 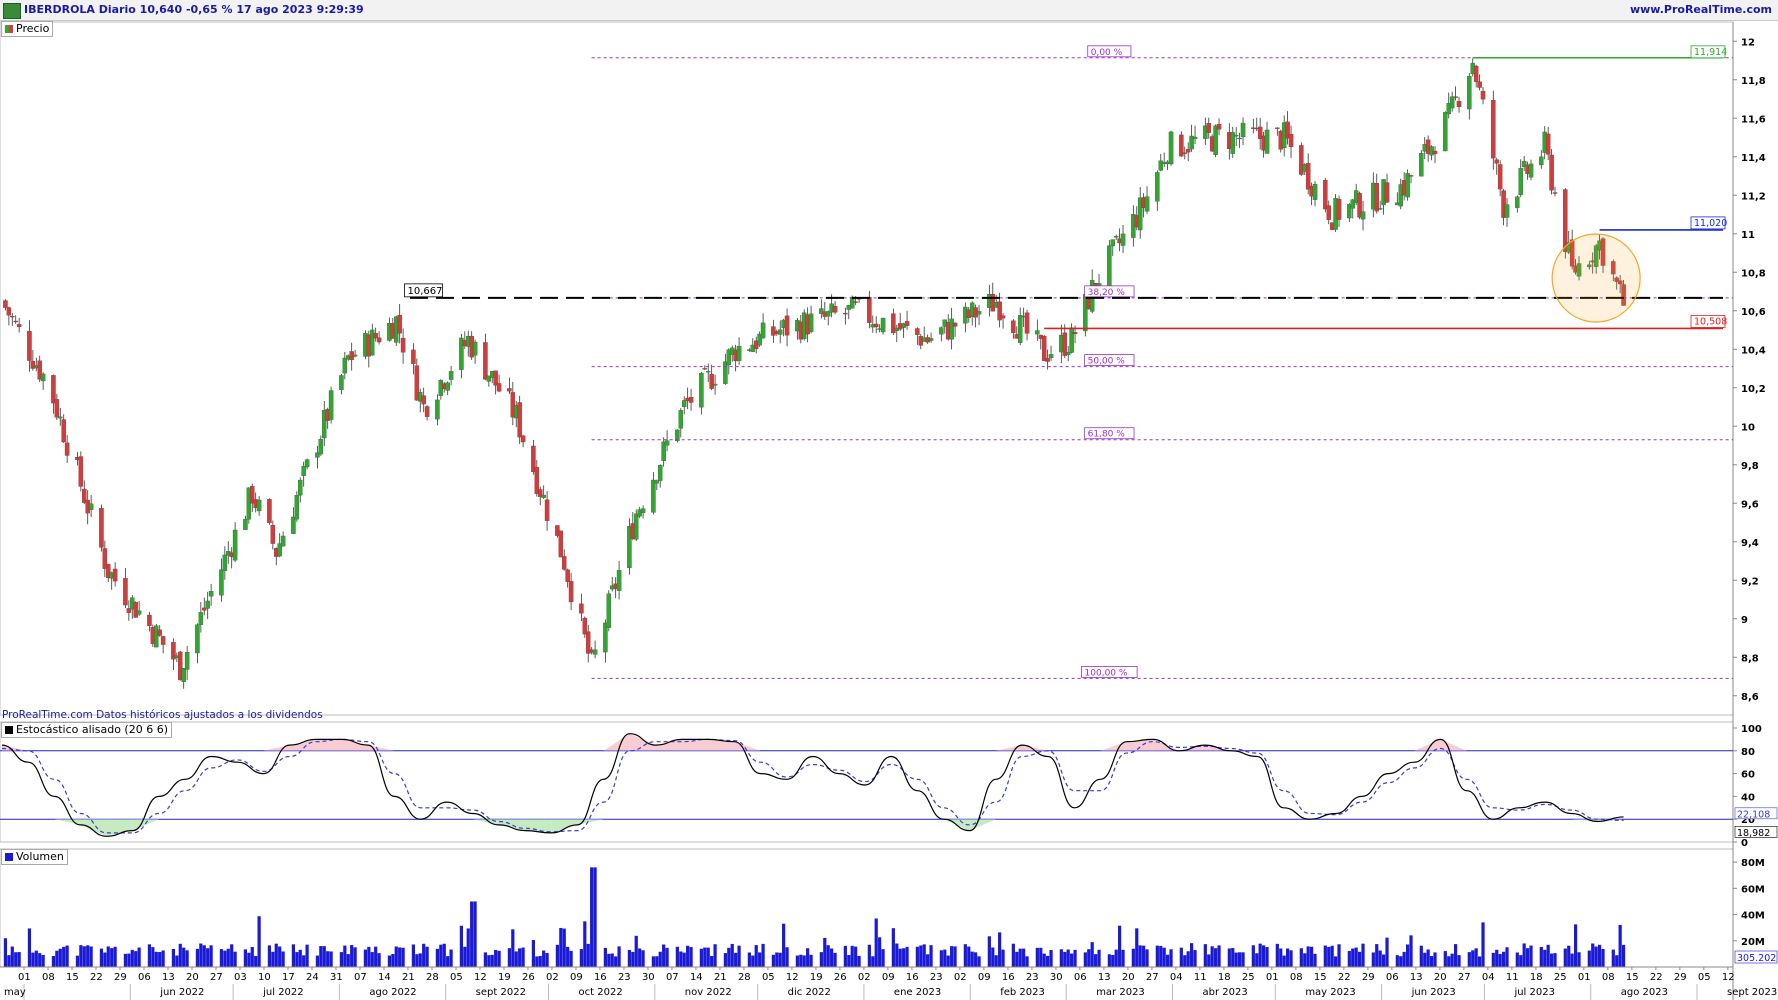 I want to click on date-tick-label: 13, so click(x=168, y=977).